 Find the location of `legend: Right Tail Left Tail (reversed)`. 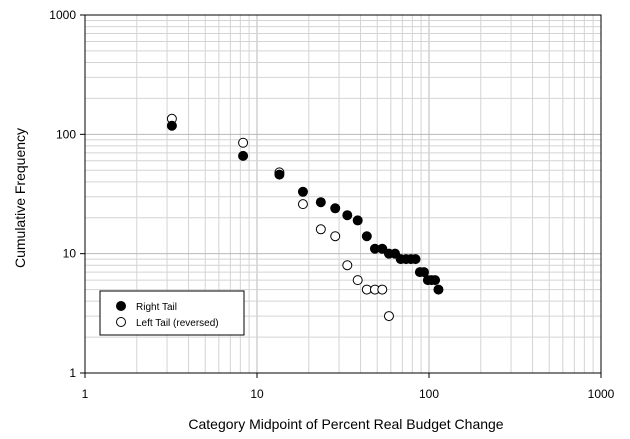

legend: Right Tail Left Tail (reversed) is located at coordinates (172, 313).